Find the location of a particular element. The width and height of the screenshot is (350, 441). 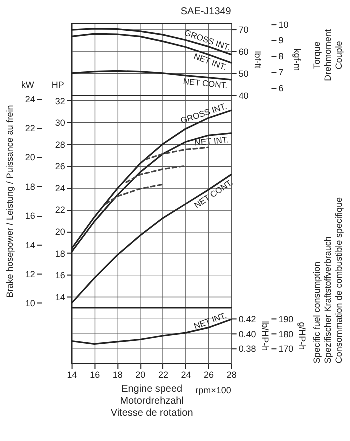

y2-tick-label: 8 is located at coordinates (281, 57).